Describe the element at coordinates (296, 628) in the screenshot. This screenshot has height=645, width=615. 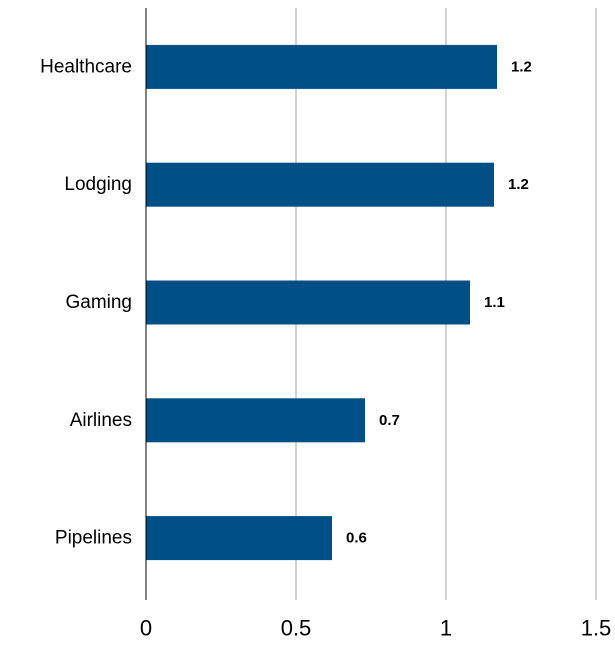
I see `x-tick-label: 0.5` at that location.